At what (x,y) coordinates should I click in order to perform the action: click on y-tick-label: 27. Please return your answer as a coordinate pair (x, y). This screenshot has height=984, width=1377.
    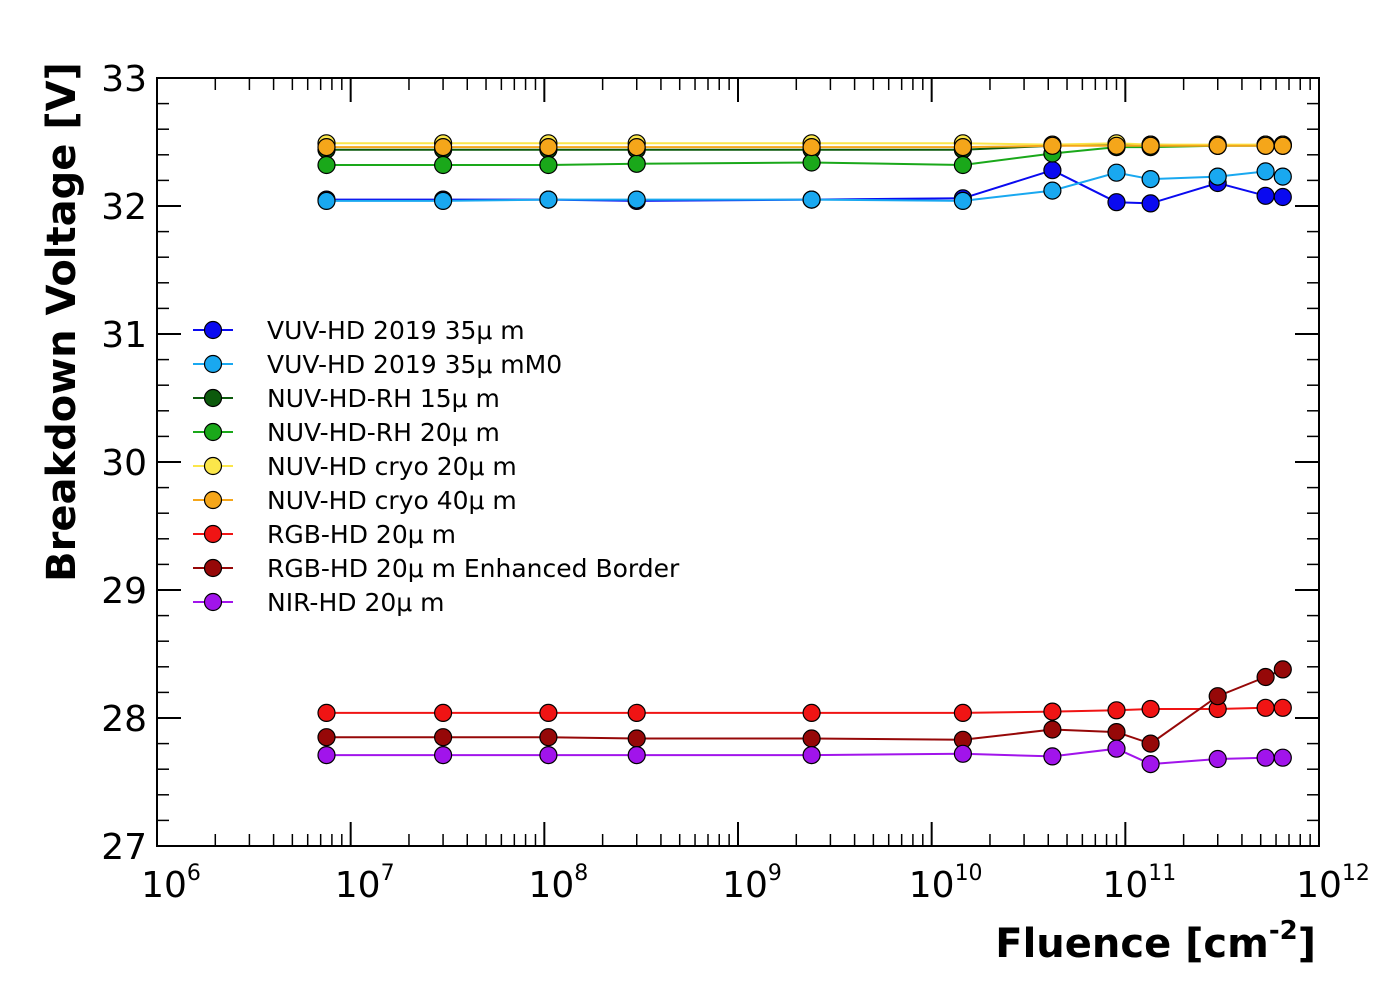
    Looking at the image, I should click on (124, 847).